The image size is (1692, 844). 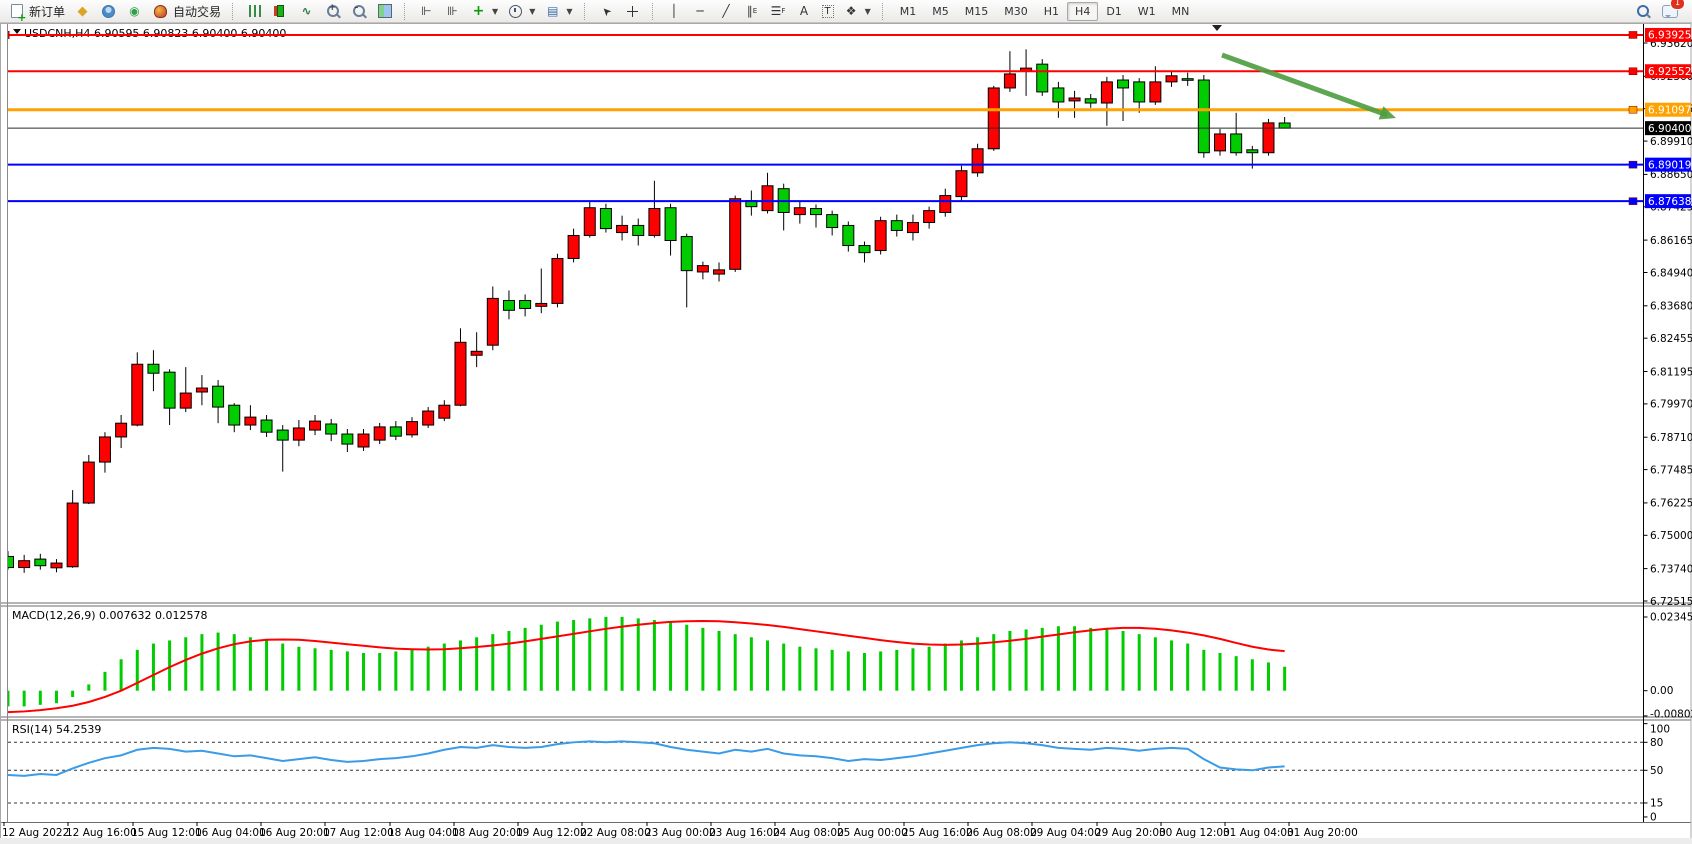 I want to click on timeframe-button-H1: H1, so click(x=1051, y=11).